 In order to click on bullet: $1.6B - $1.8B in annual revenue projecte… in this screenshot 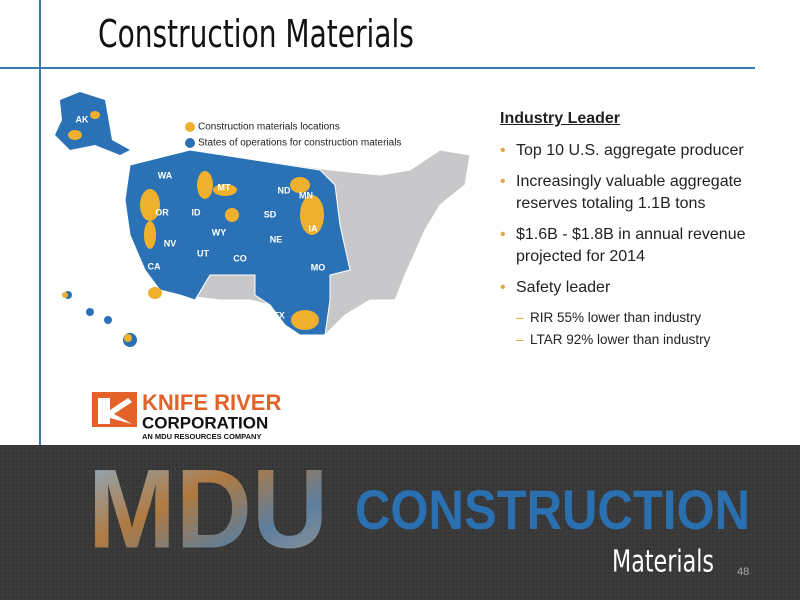, I will do `click(645, 246)`.